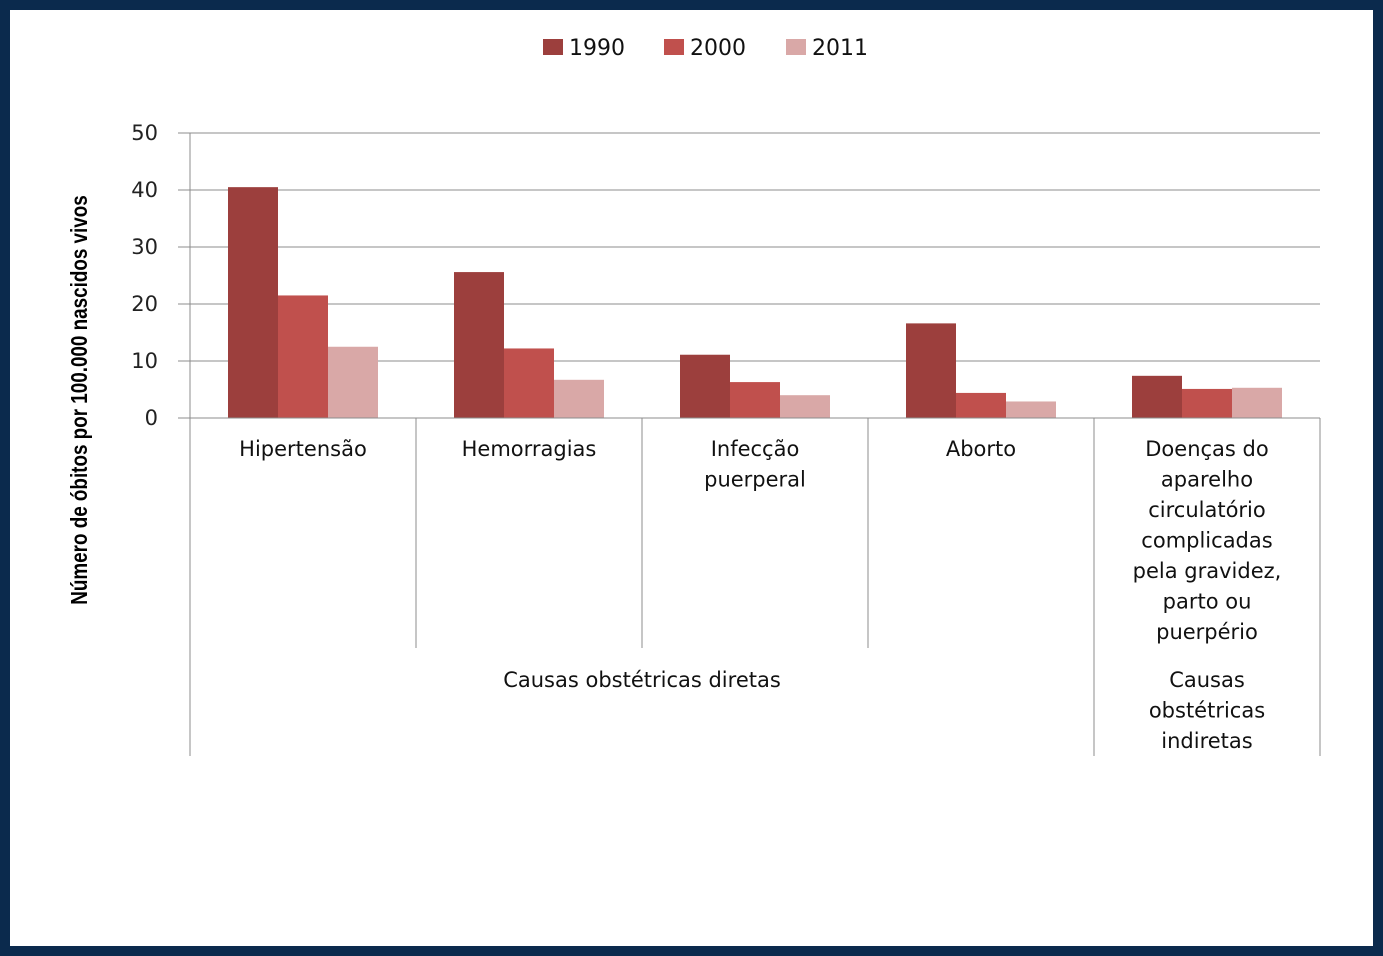 This screenshot has width=1383, height=956. Describe the element at coordinates (1207, 632) in the screenshot. I see `category-label: puerpério` at that location.